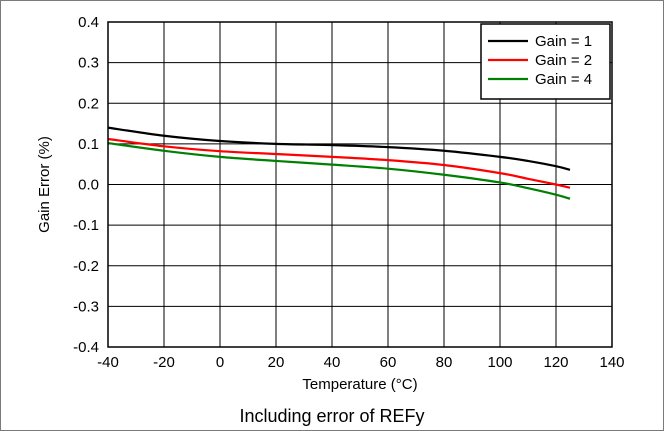 This screenshot has height=431, width=664. I want to click on x-tick-labels: -40 -20 0 20 40 60 80 100 120 140, so click(360, 362).